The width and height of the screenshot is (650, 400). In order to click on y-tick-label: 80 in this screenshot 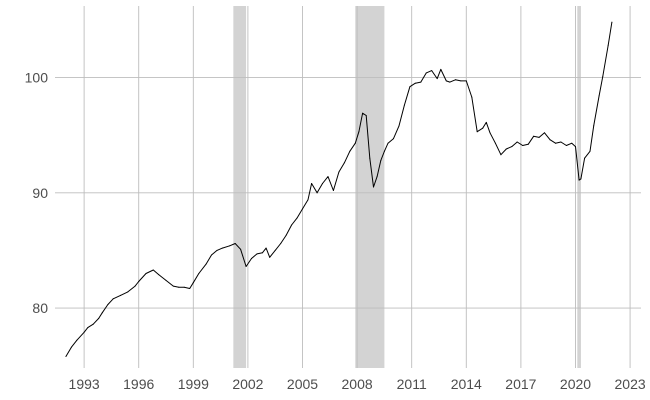, I will do `click(40, 308)`.